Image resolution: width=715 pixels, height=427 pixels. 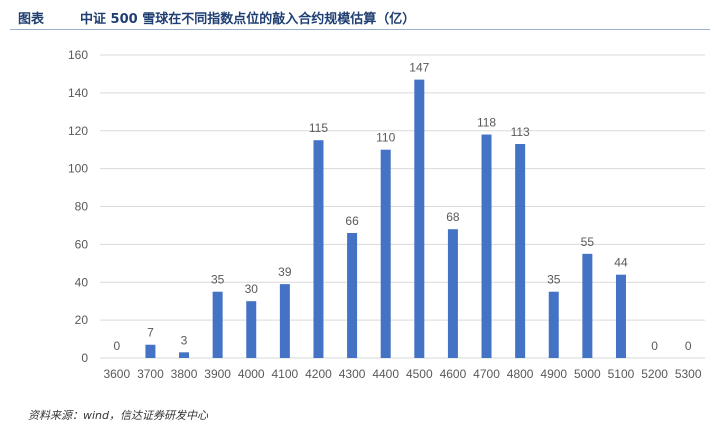 What do you see at coordinates (453, 374) in the screenshot?
I see `x-tick-label: 4600` at bounding box center [453, 374].